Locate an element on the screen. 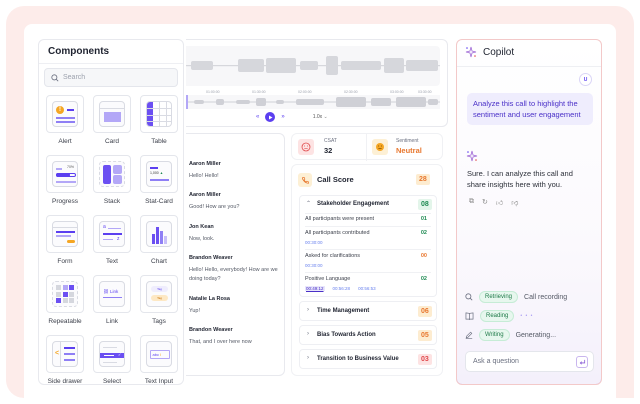 This screenshot has height=404, width=640. chevron-down-icon: ⌄ is located at coordinates (325, 117).